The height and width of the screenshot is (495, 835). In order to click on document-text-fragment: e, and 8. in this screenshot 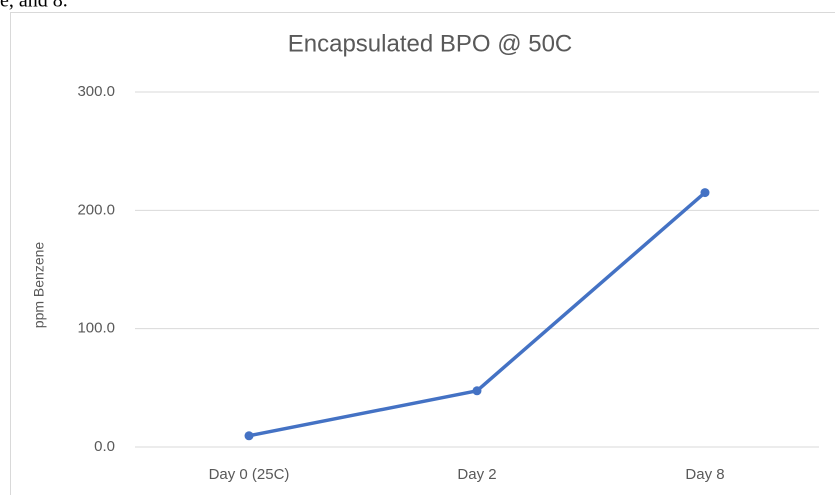, I will do `click(34, 6)`.